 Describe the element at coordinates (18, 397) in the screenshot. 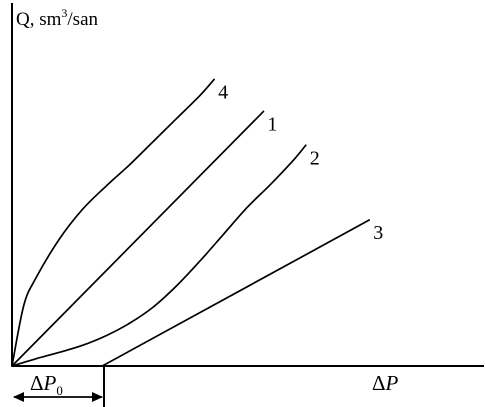

I see `threshold-arrowhead-left` at that location.